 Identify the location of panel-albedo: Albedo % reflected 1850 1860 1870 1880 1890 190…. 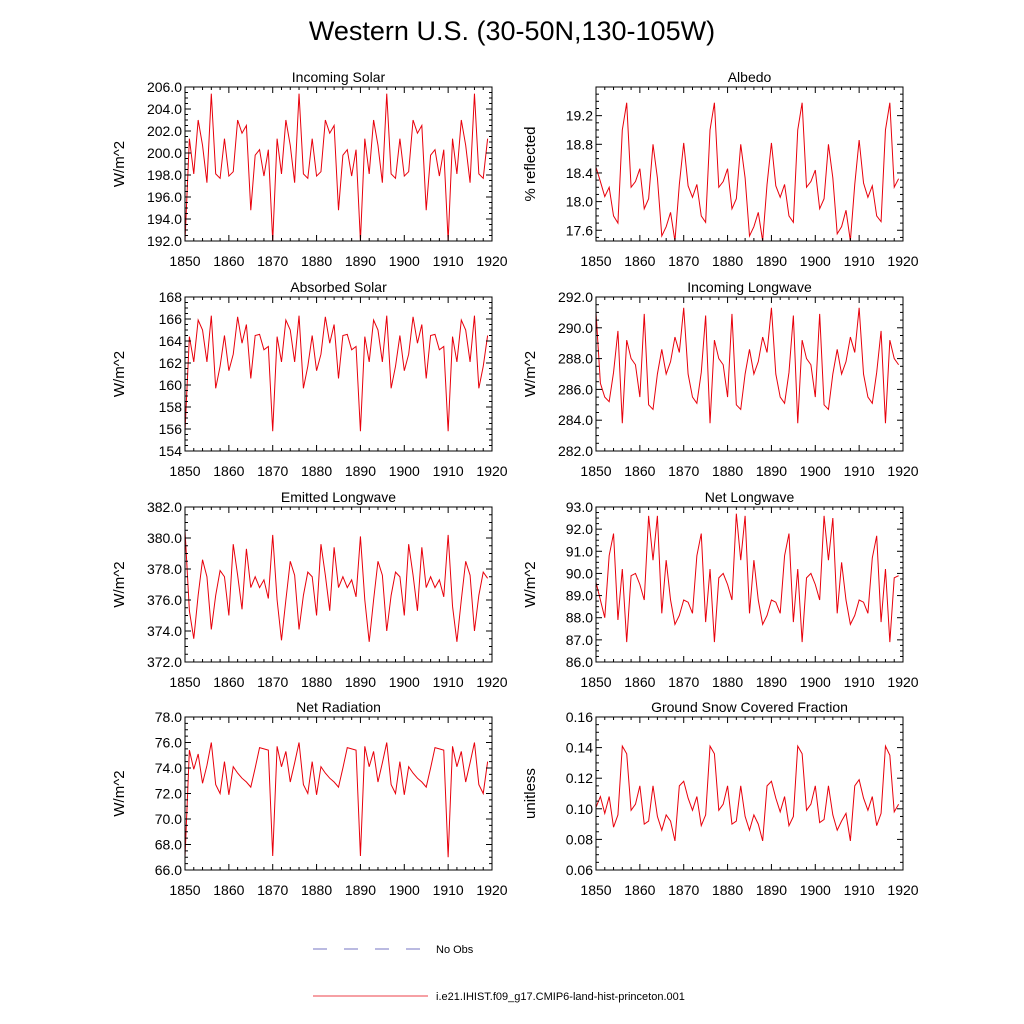
(720, 169).